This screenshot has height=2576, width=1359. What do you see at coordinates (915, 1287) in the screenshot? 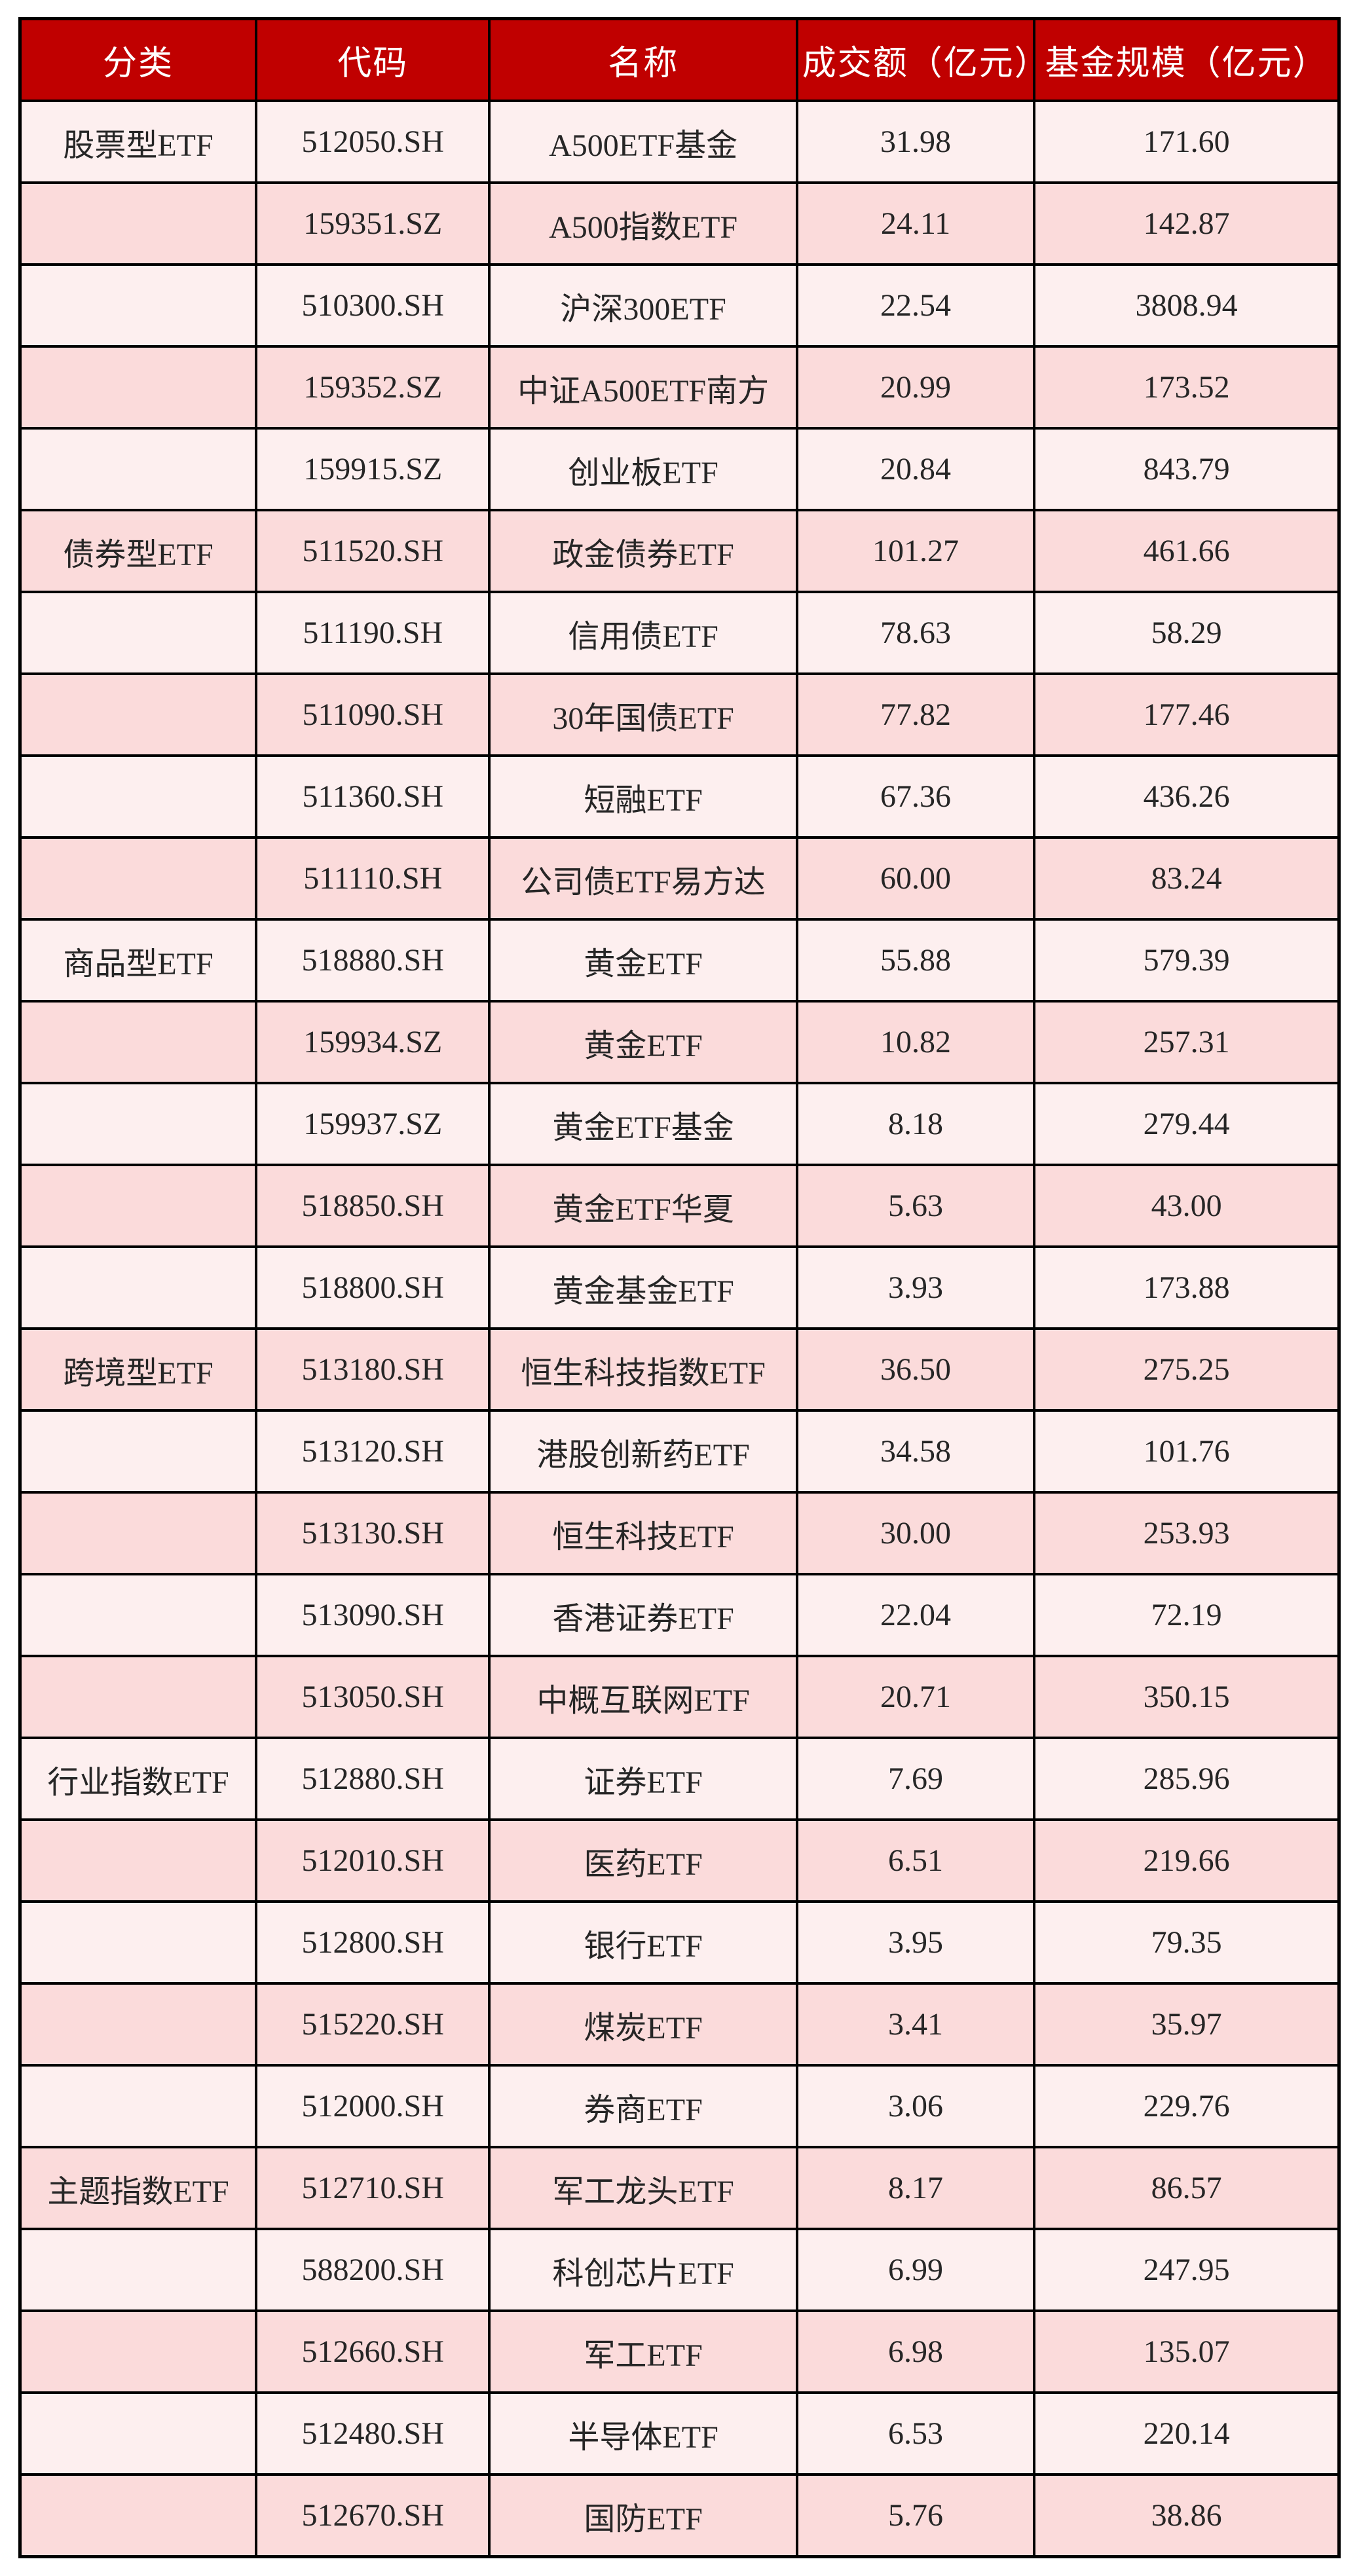
I see `turnover-cell: 3.93` at bounding box center [915, 1287].